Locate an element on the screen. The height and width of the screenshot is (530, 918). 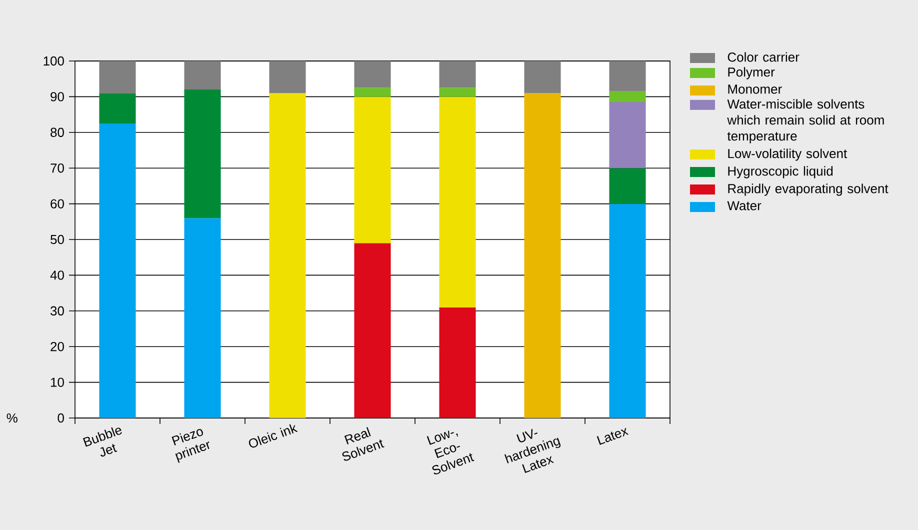
legend-label: Water is located at coordinates (744, 205).